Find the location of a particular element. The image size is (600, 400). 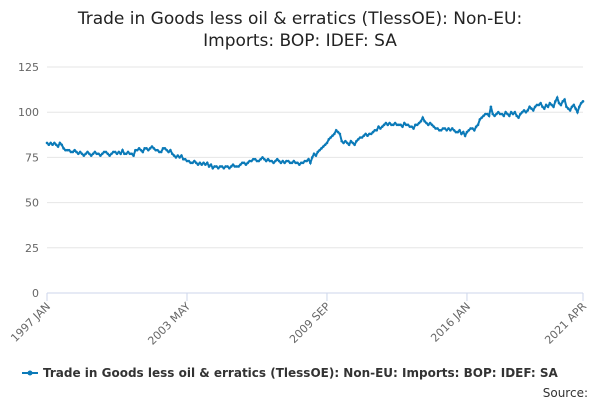

legend-marker is located at coordinates (30, 373).